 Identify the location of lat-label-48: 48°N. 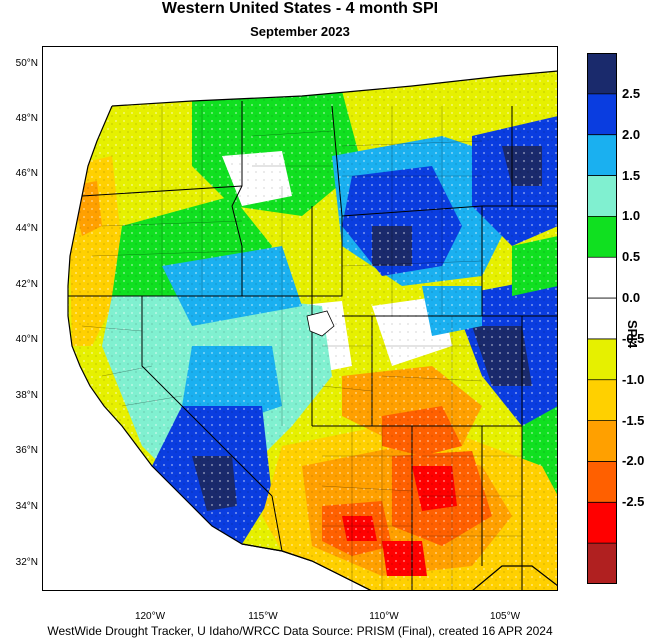
(26, 118).